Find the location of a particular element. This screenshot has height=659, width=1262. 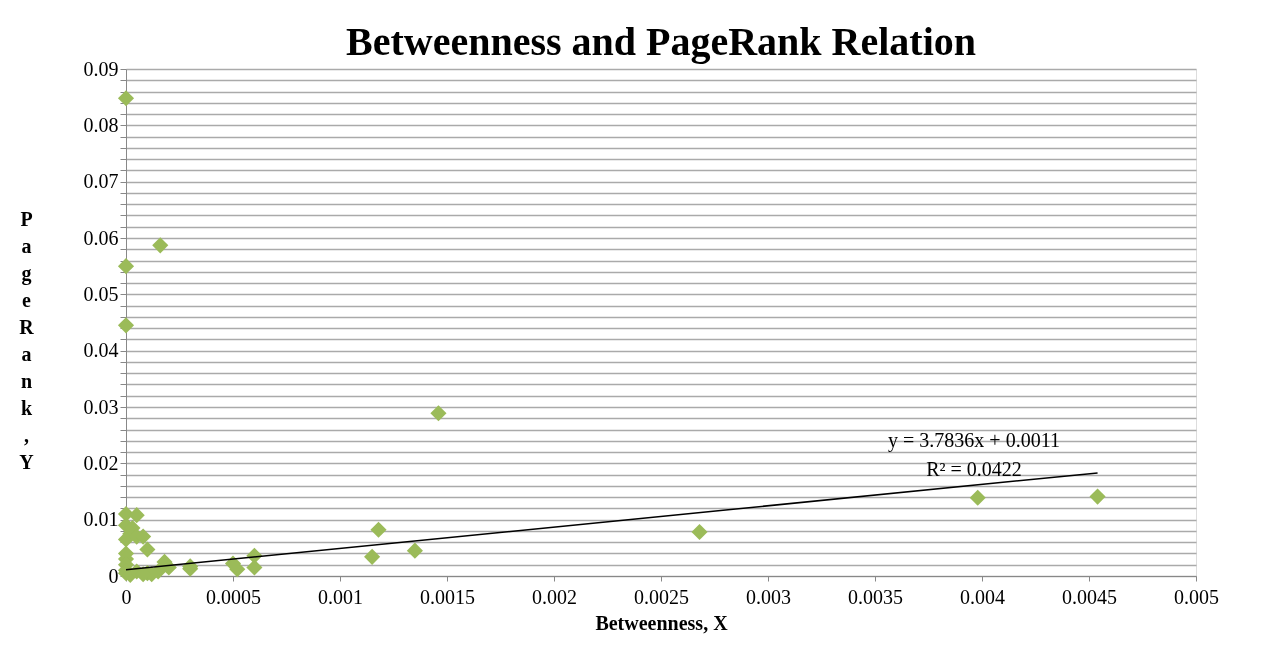

y-tick-label: 0.09 is located at coordinates (101, 68).